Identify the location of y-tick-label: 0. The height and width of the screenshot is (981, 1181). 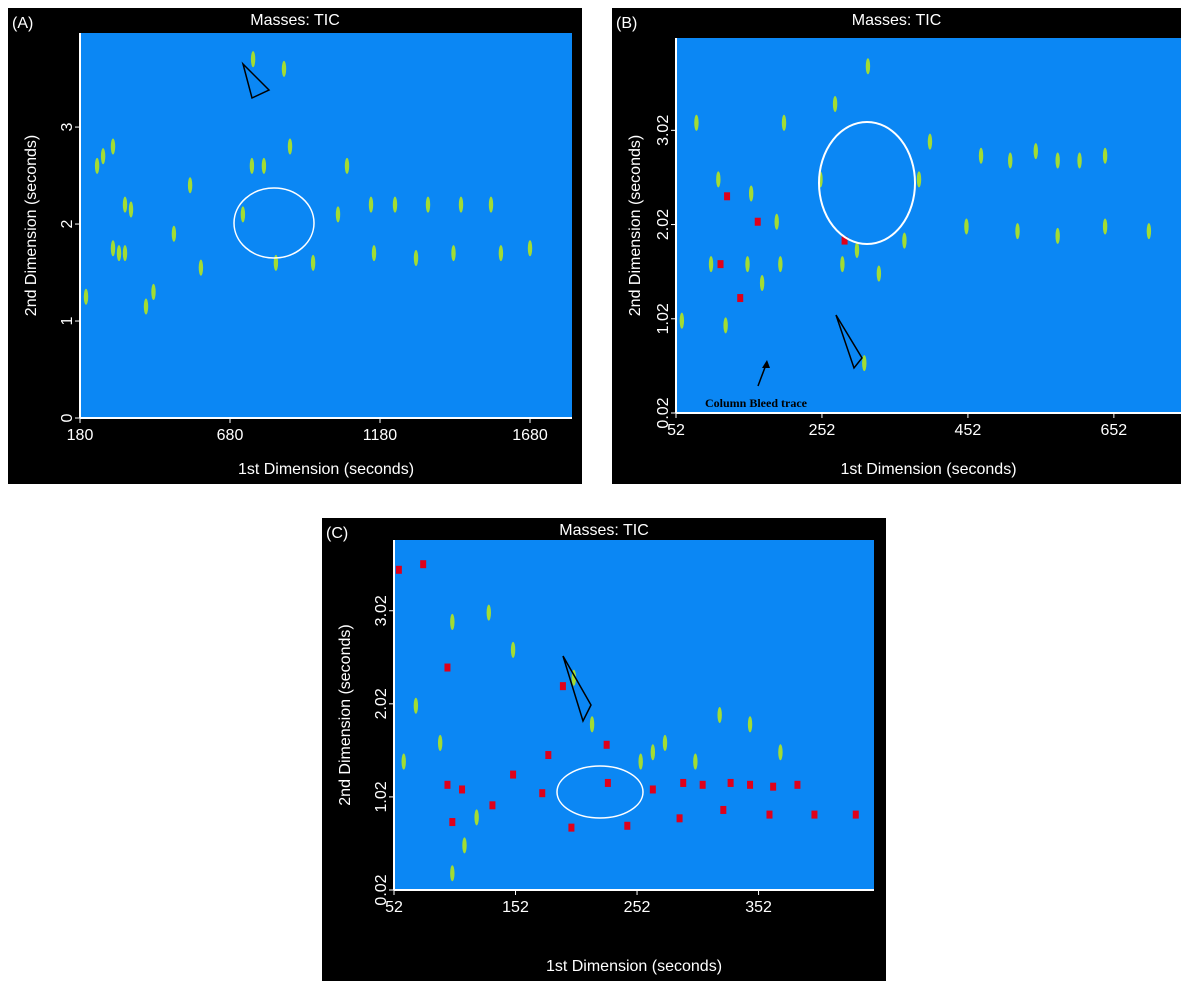
(67, 417).